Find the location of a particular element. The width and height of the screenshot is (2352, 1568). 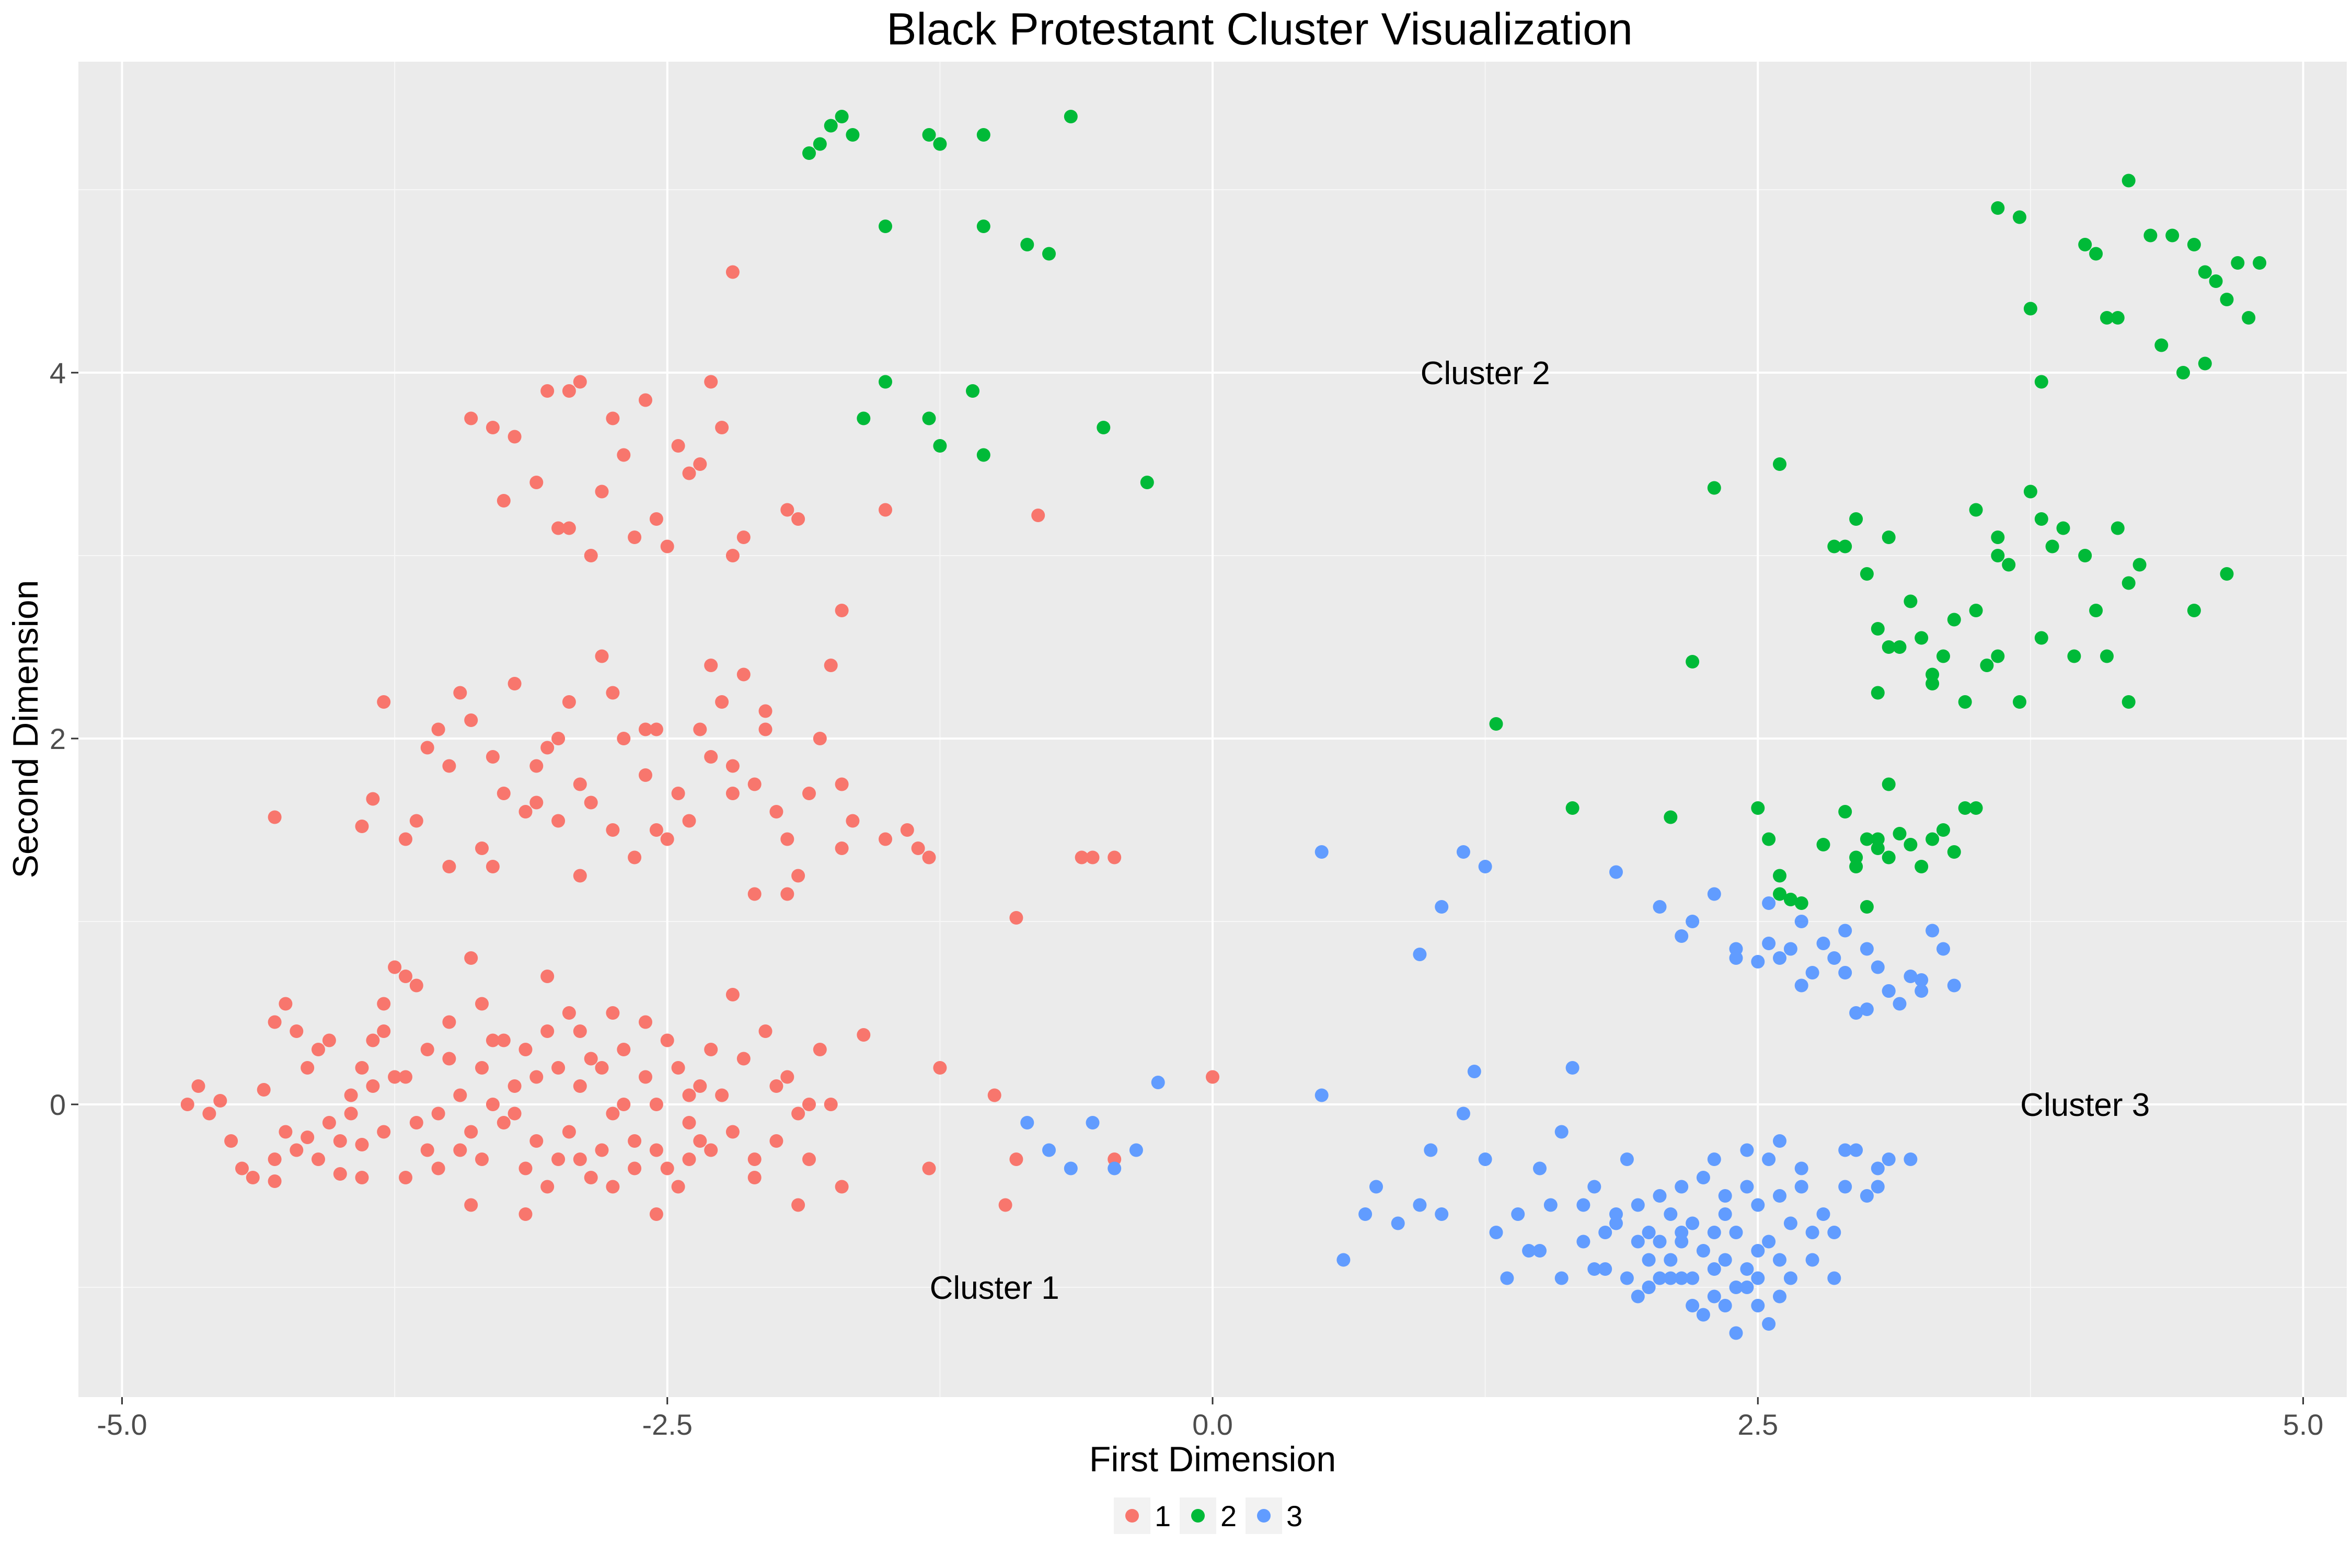

x-tick-label: 0.0 is located at coordinates (1212, 1424).